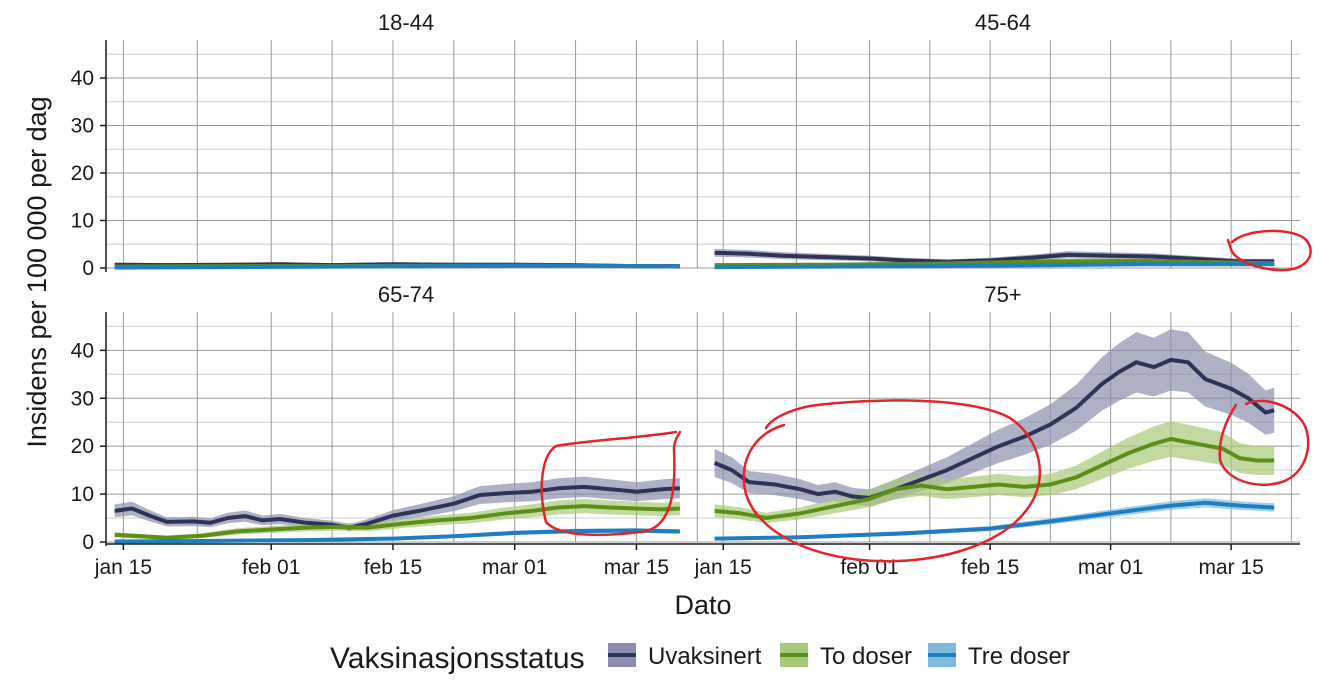 The width and height of the screenshot is (1331, 687). I want to click on facet-label: 65-74, so click(406, 294).